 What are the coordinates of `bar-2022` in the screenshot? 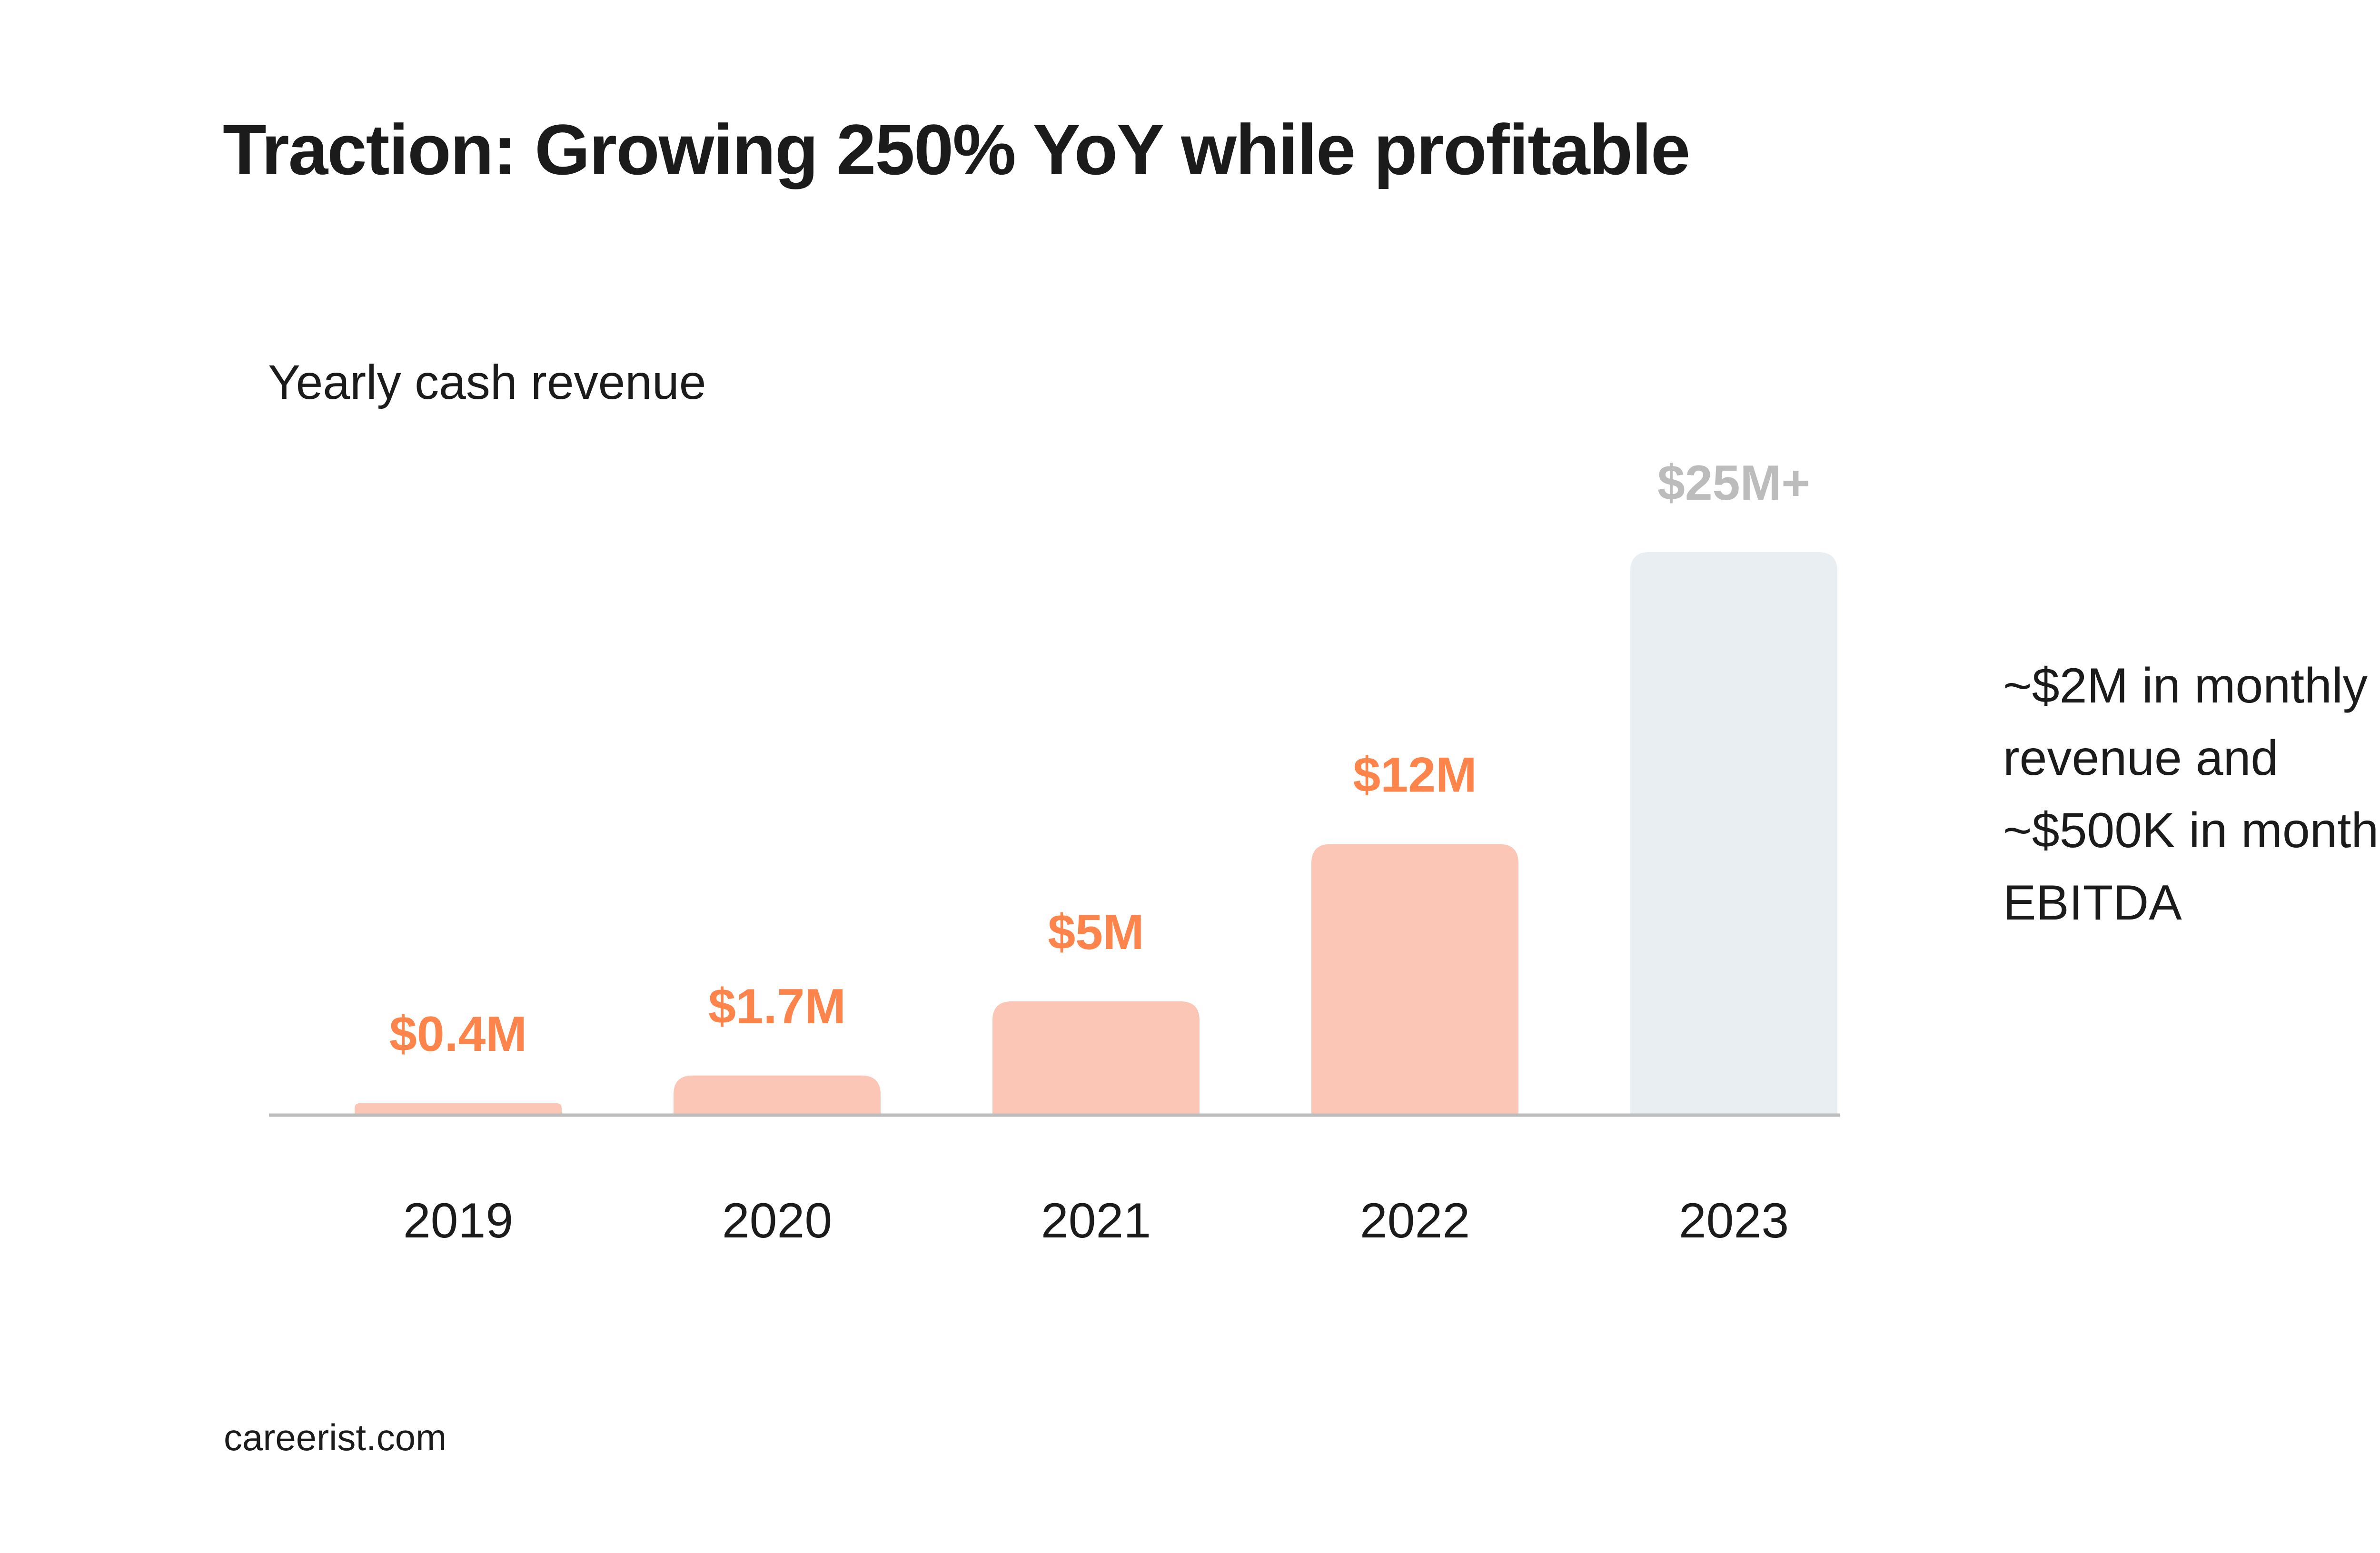 It's located at (1414, 979).